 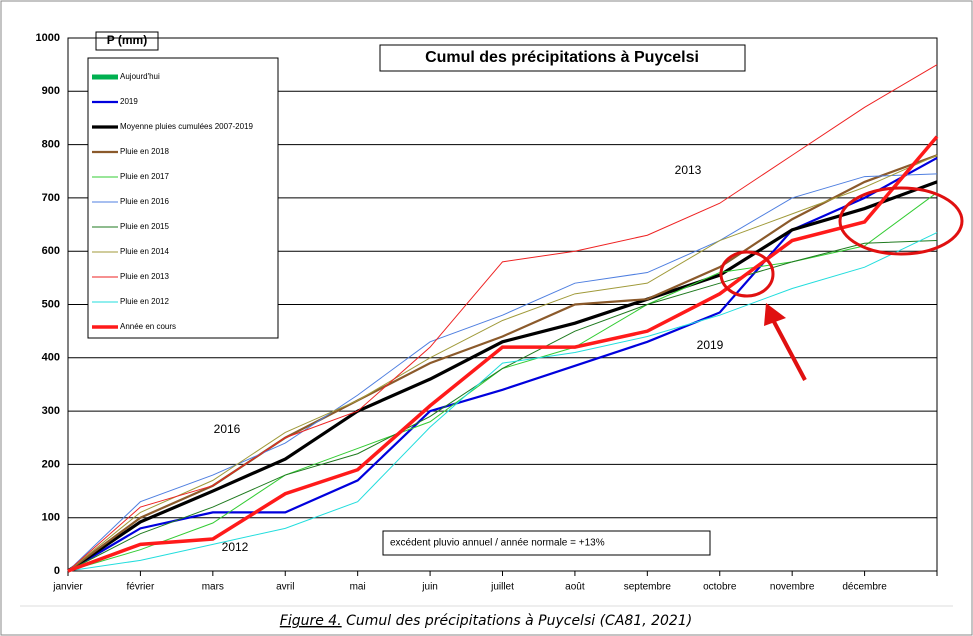 What do you see at coordinates (144, 276) in the screenshot?
I see `legend-label: Pluie en 2013` at bounding box center [144, 276].